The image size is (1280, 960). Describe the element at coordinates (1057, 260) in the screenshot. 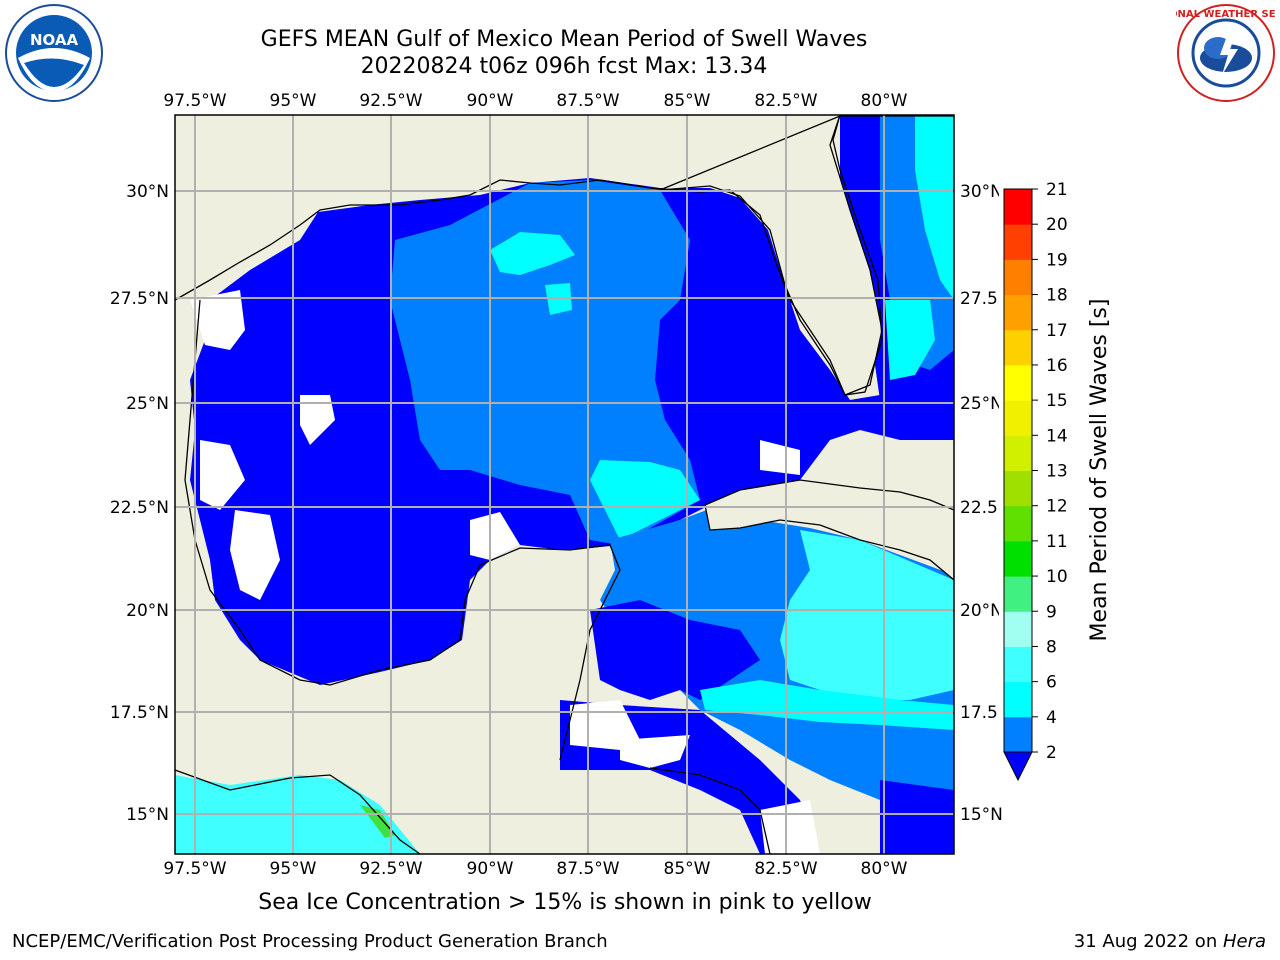

I see `colorbar-tick-label: 19` at that location.